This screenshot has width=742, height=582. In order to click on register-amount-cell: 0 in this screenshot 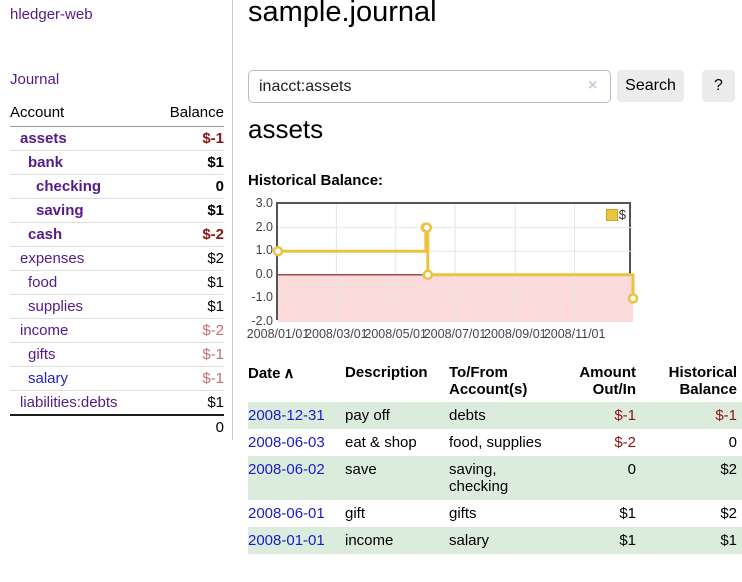, I will do `click(631, 469)`.